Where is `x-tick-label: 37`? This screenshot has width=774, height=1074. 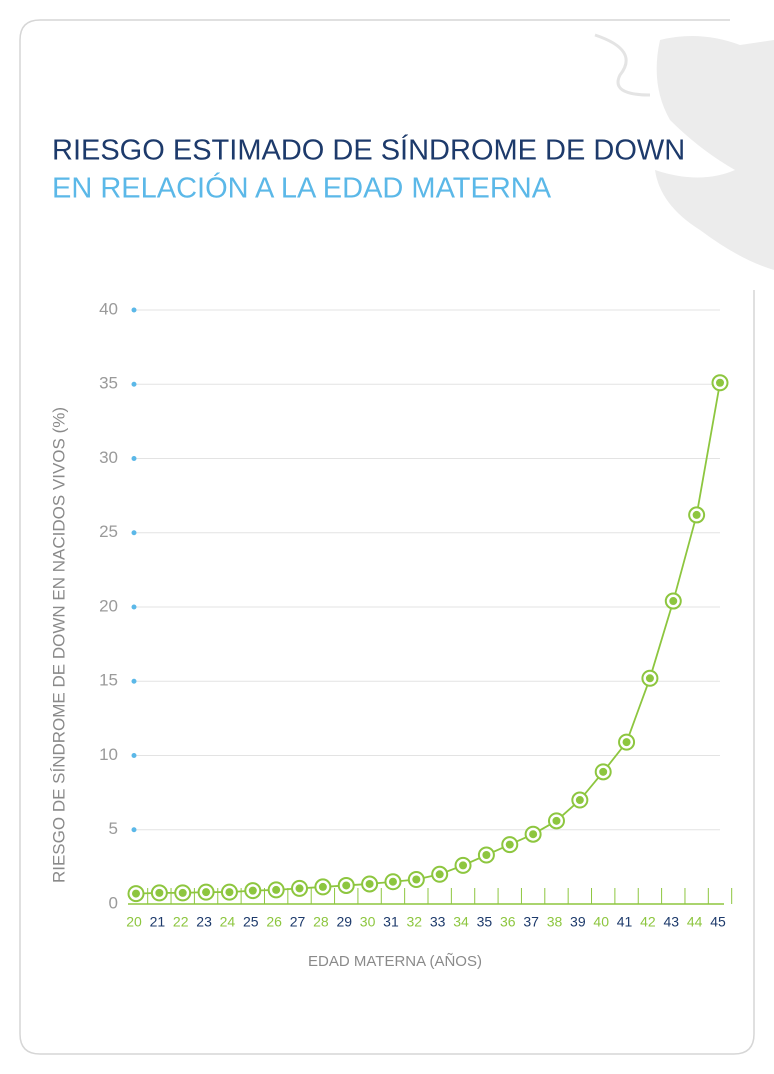
x-tick-label: 37 is located at coordinates (531, 922).